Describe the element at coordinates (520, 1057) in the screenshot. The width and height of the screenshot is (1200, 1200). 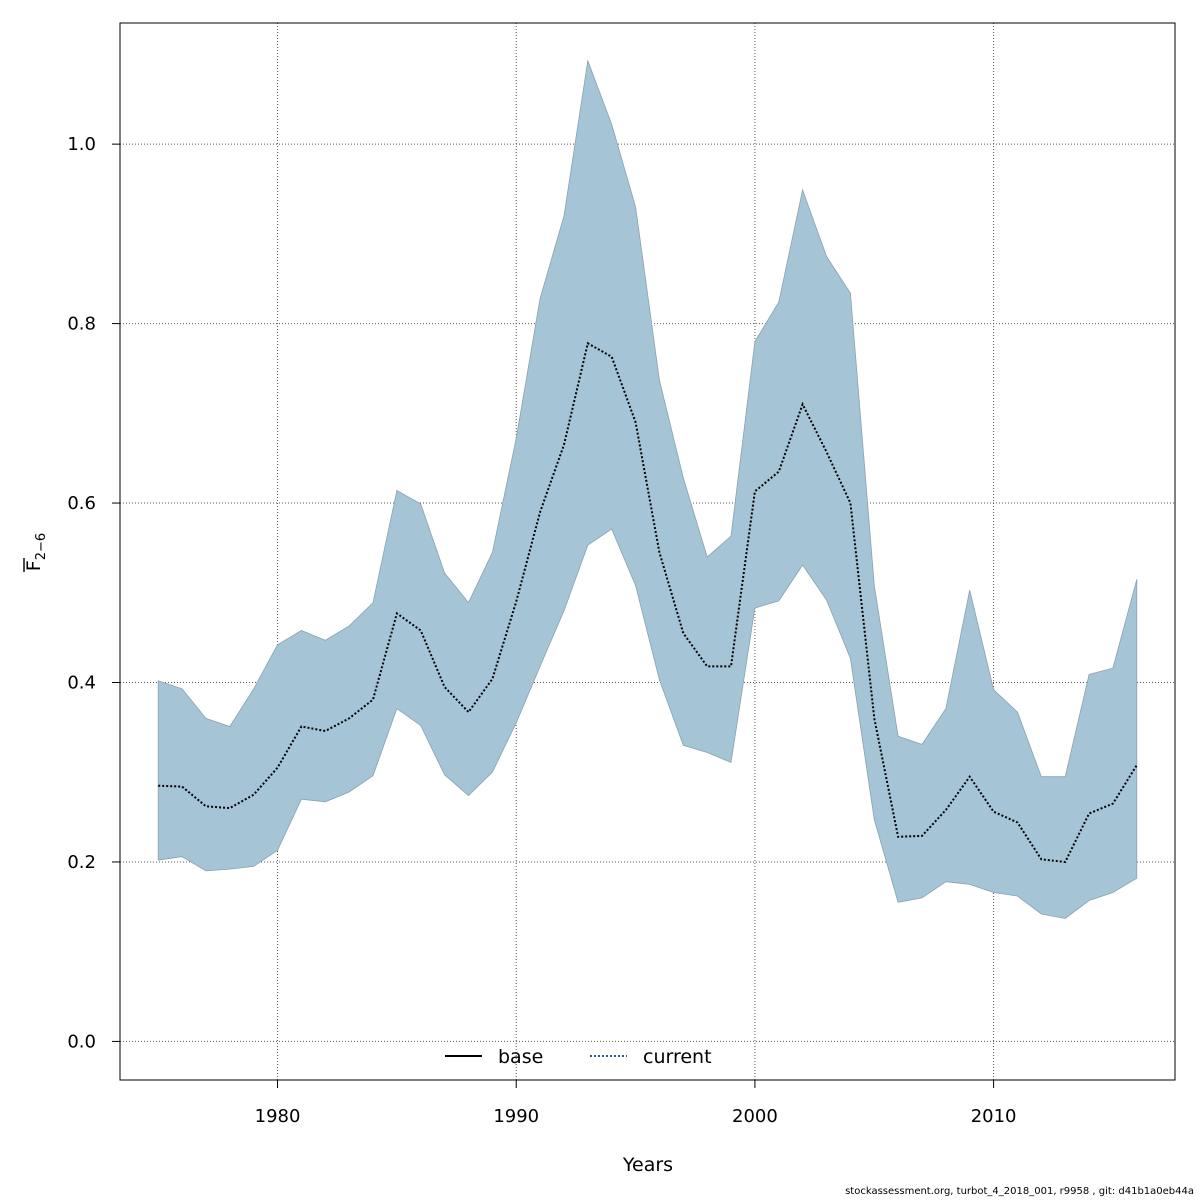
I see `legend-label-base: base` at that location.